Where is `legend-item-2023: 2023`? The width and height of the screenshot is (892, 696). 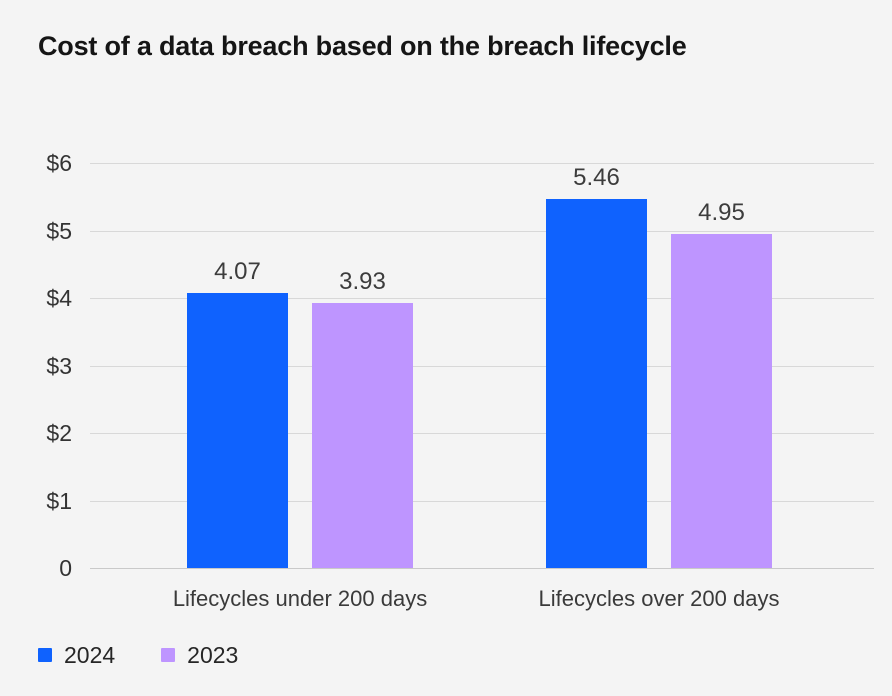 legend-item-2023: 2023 is located at coordinates (200, 655).